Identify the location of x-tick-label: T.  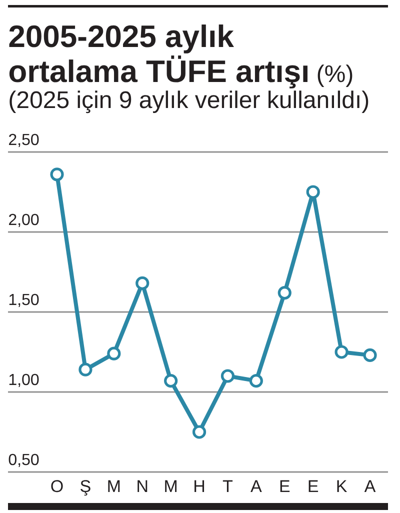
(227, 486).